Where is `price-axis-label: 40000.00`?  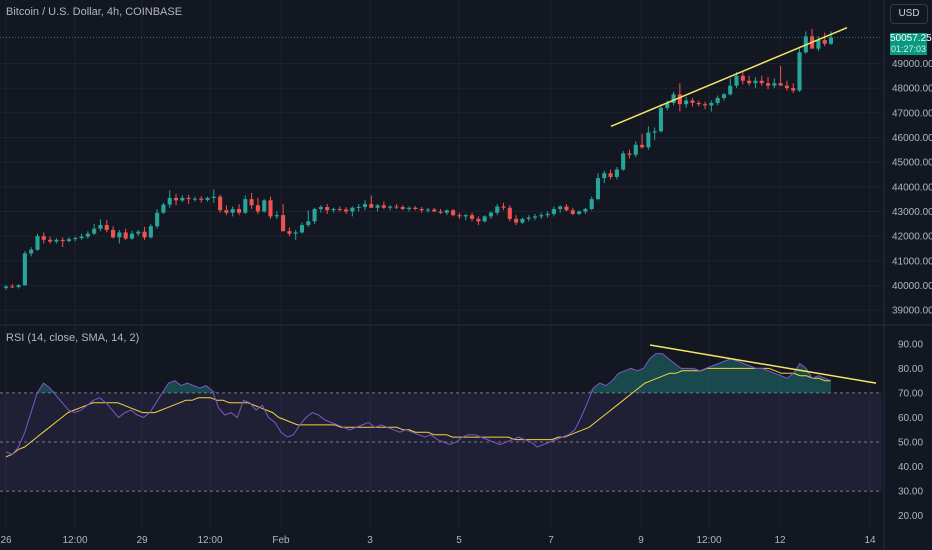
price-axis-label: 40000.00 is located at coordinates (912, 286).